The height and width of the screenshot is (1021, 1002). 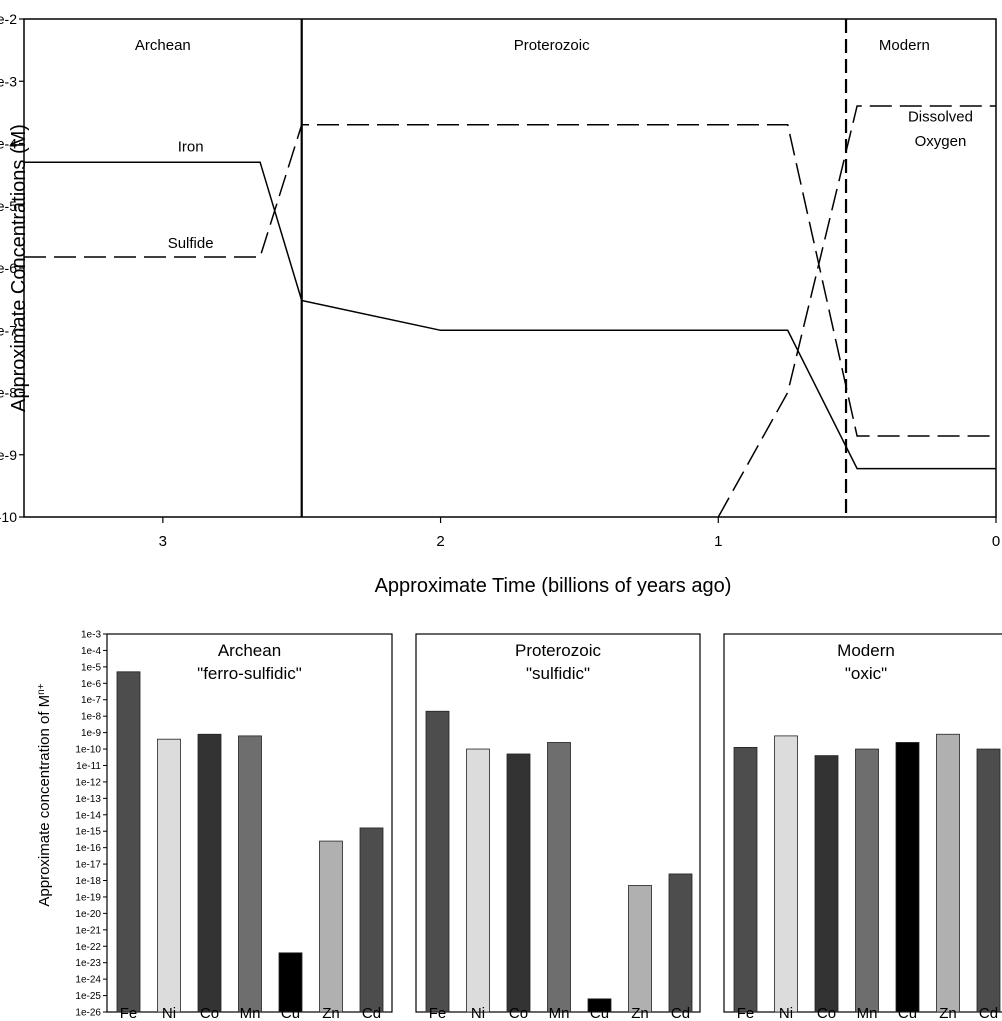 I want to click on y-tick-label: 1e-26, so click(x=88, y=1013).